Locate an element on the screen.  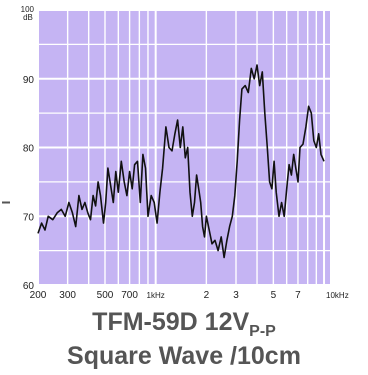
y-tick-label: 80 is located at coordinates (29, 149).